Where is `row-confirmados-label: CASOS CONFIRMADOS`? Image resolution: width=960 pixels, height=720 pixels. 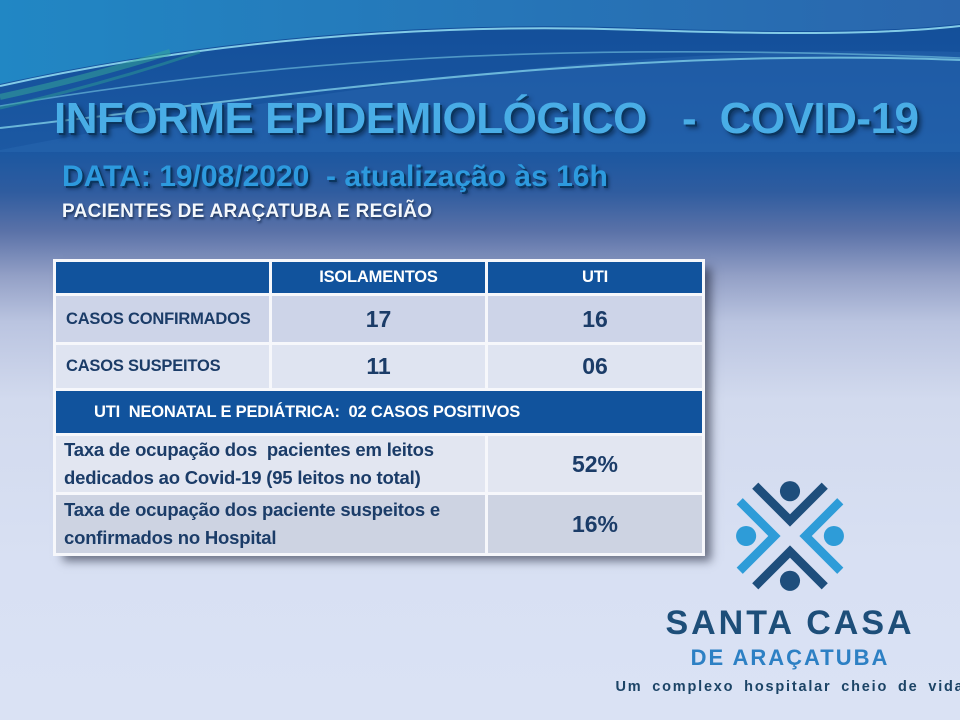
row-confirmados-label: CASOS CONFIRMADOS is located at coordinates (162, 319).